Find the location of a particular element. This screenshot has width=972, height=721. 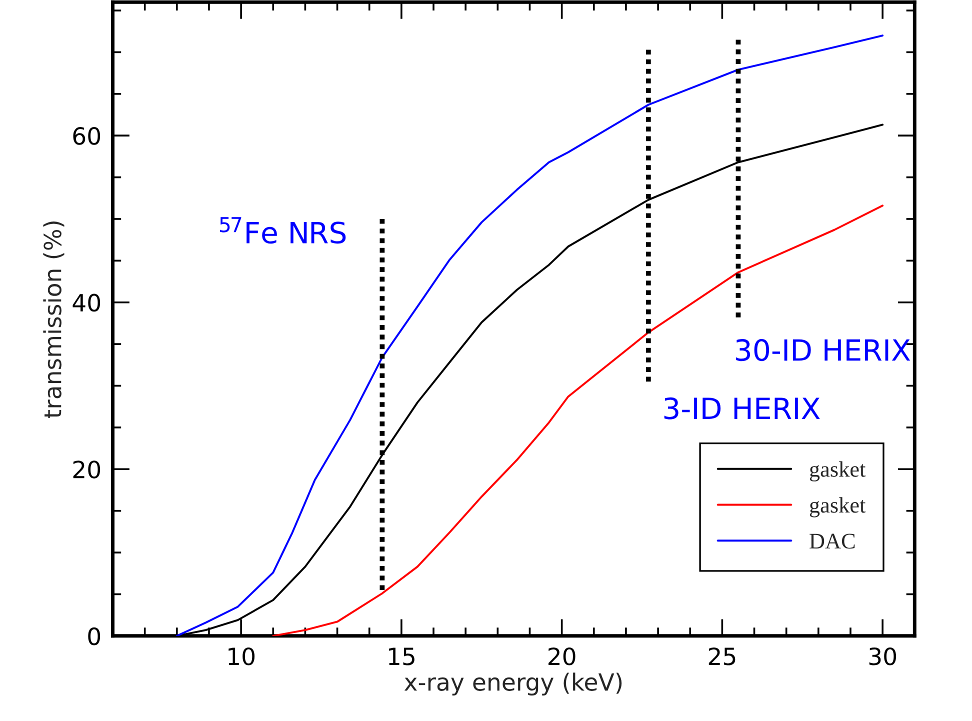

x-tick-label: 10 is located at coordinates (241, 656).